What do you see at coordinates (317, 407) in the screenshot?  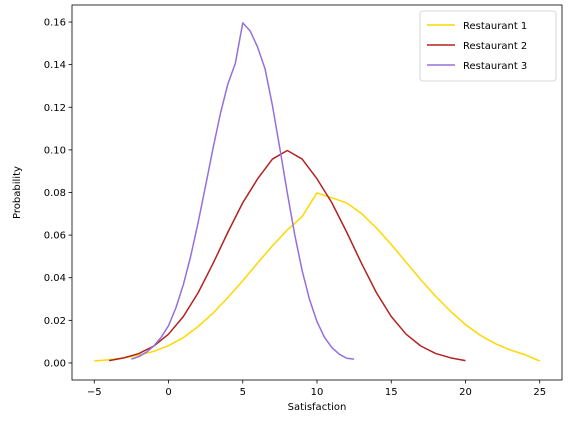 I see `x-axis-label: Satisfaction` at bounding box center [317, 407].